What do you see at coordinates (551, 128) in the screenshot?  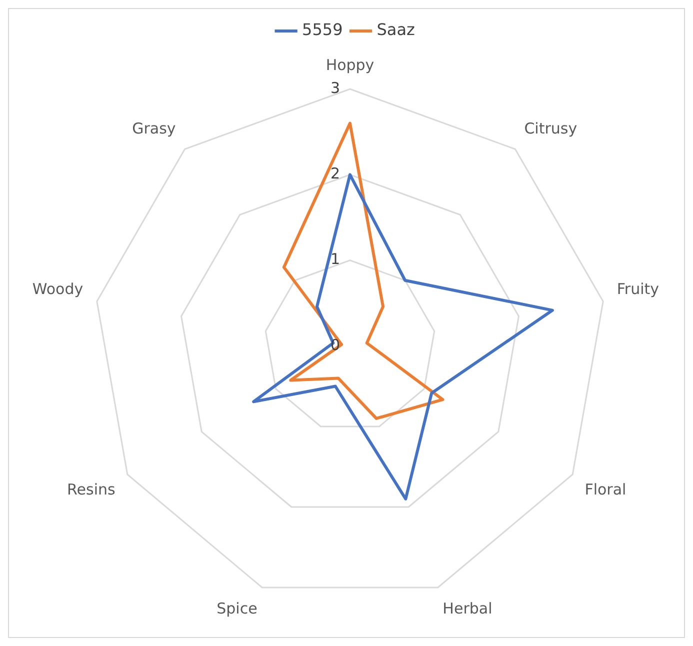 I see `spoke-label: Citrusy` at bounding box center [551, 128].